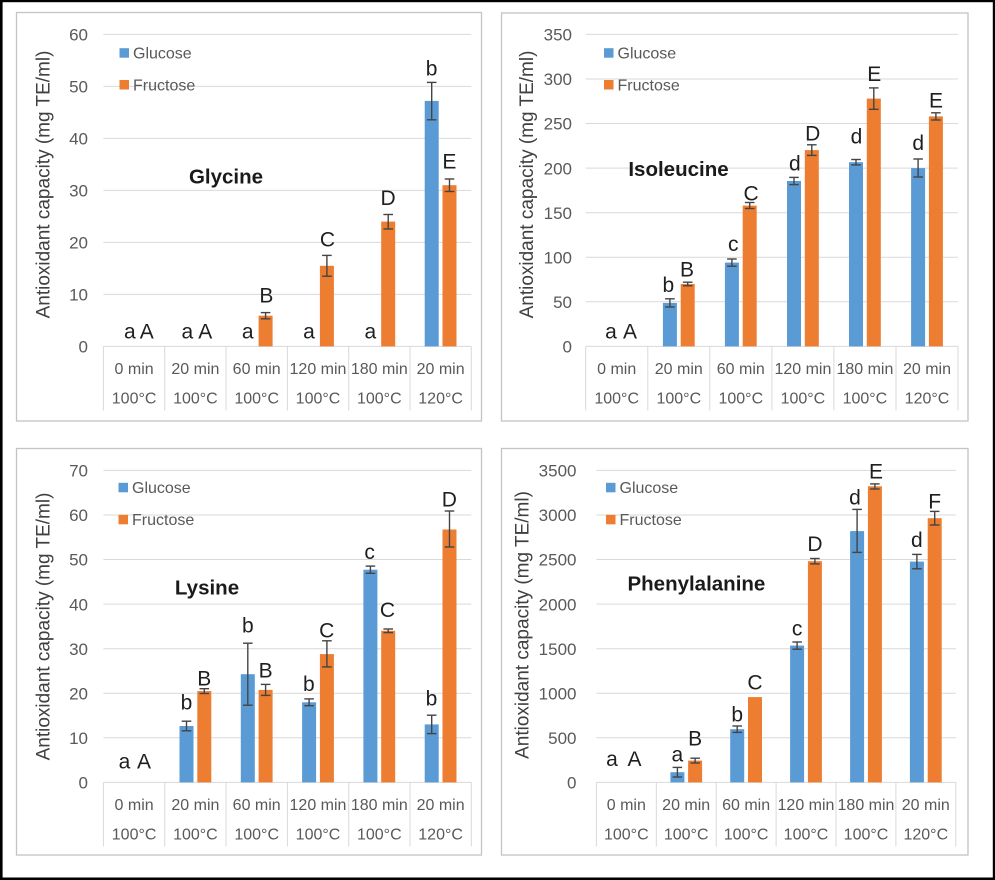 The image size is (995, 880). What do you see at coordinates (78, 243) in the screenshot?
I see `svg-text: 20` at bounding box center [78, 243].